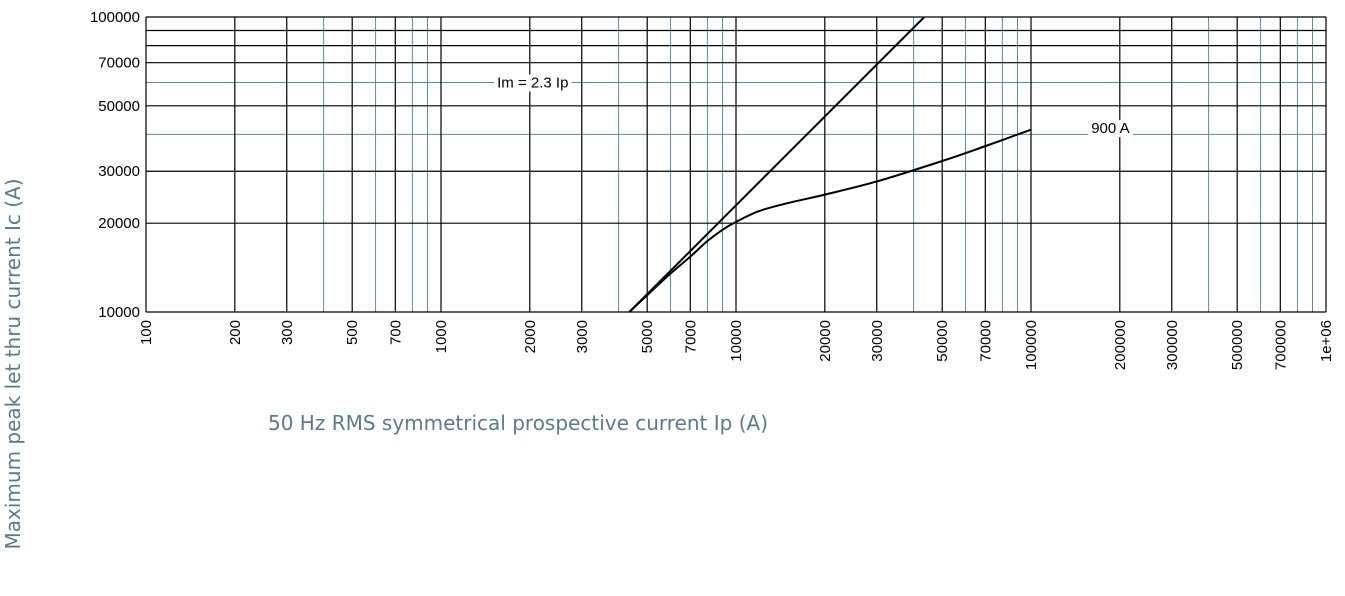 The image size is (1345, 596). Describe the element at coordinates (530, 336) in the screenshot. I see `x-tick-label: 2000` at that location.